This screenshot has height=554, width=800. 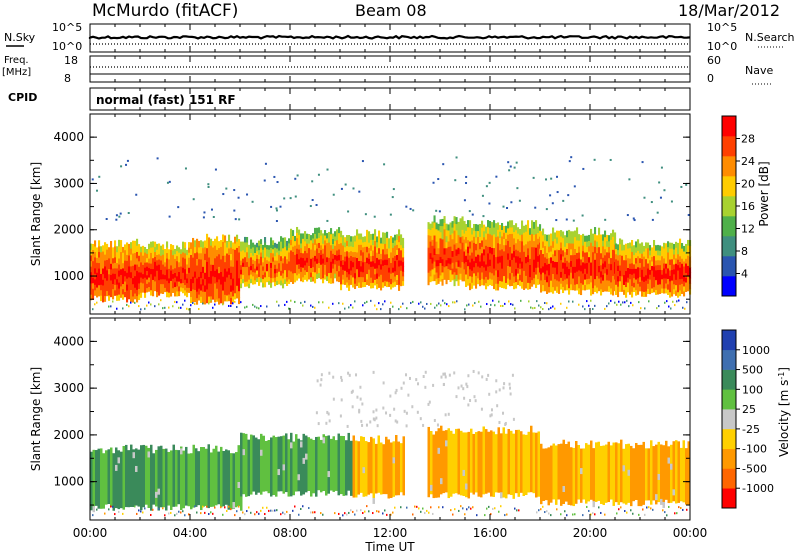 What do you see at coordinates (413, 210) in the screenshot?
I see `power-scatter` at bounding box center [413, 210].